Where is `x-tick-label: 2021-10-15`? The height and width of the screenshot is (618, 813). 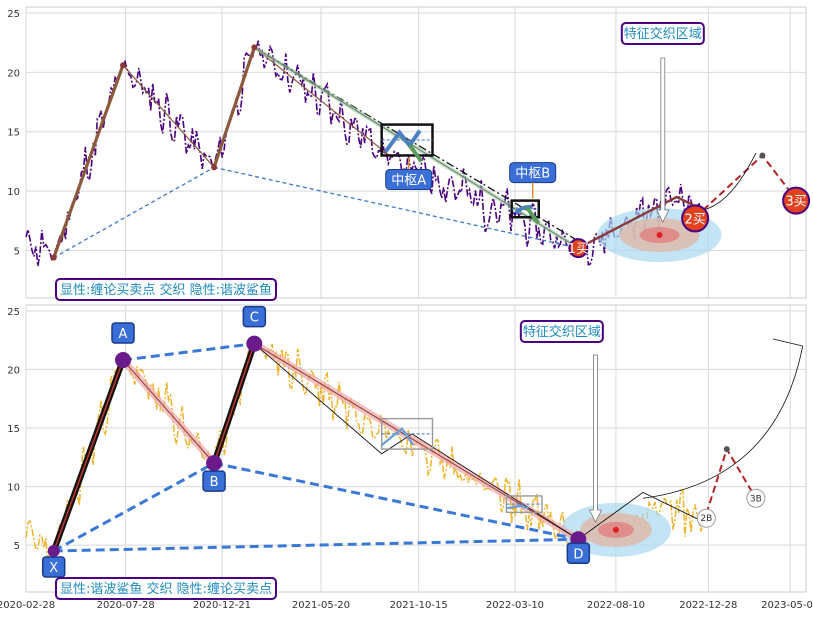 x-tick-label: 2021-10-15 is located at coordinates (419, 605).